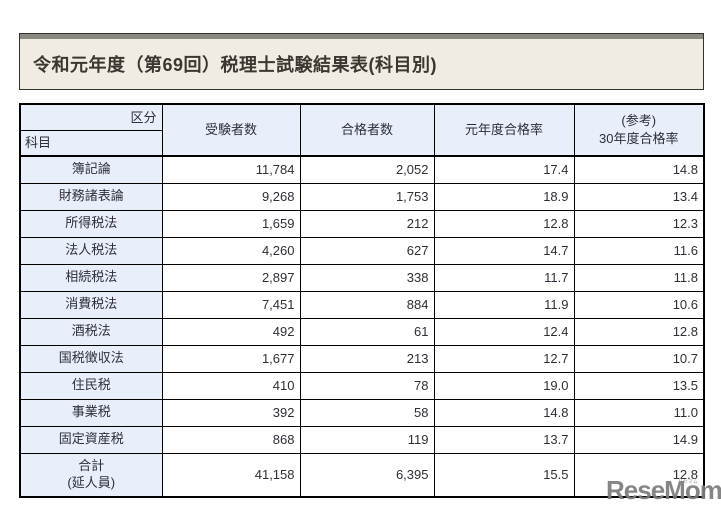  What do you see at coordinates (367, 358) in the screenshot?
I see `passers-cell: 213` at bounding box center [367, 358].